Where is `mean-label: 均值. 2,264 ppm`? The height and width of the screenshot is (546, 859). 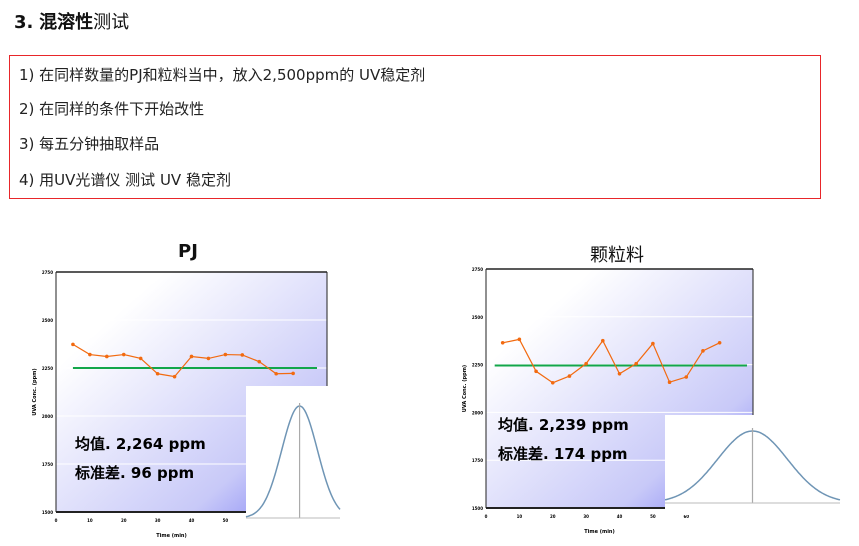
mean-label: 均值. 2,264 ppm is located at coordinates (140, 444).